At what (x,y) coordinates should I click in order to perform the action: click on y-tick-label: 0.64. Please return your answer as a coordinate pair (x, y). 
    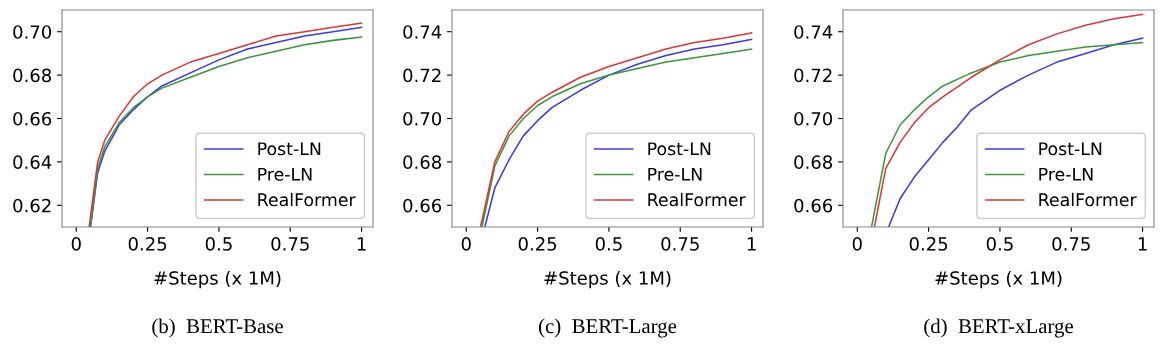
    Looking at the image, I should click on (32, 162).